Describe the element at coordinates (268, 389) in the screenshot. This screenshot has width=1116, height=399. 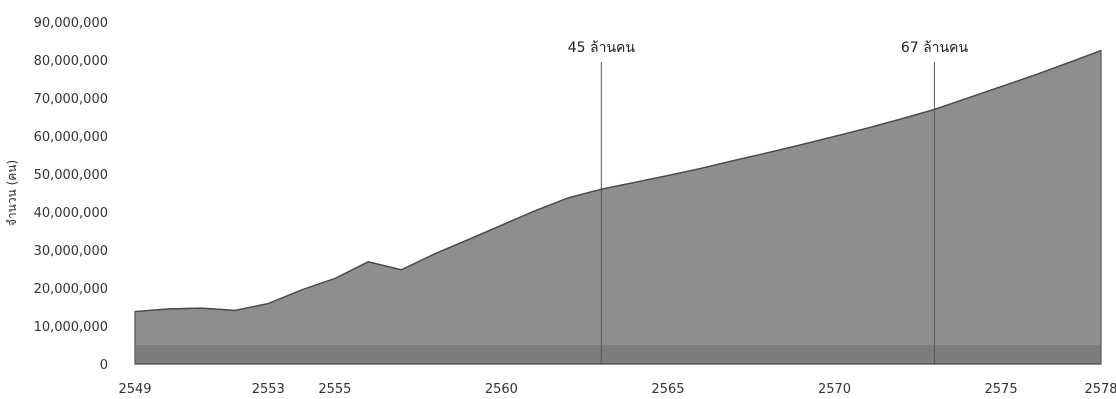
I see `x-tick-label: 2553` at that location.